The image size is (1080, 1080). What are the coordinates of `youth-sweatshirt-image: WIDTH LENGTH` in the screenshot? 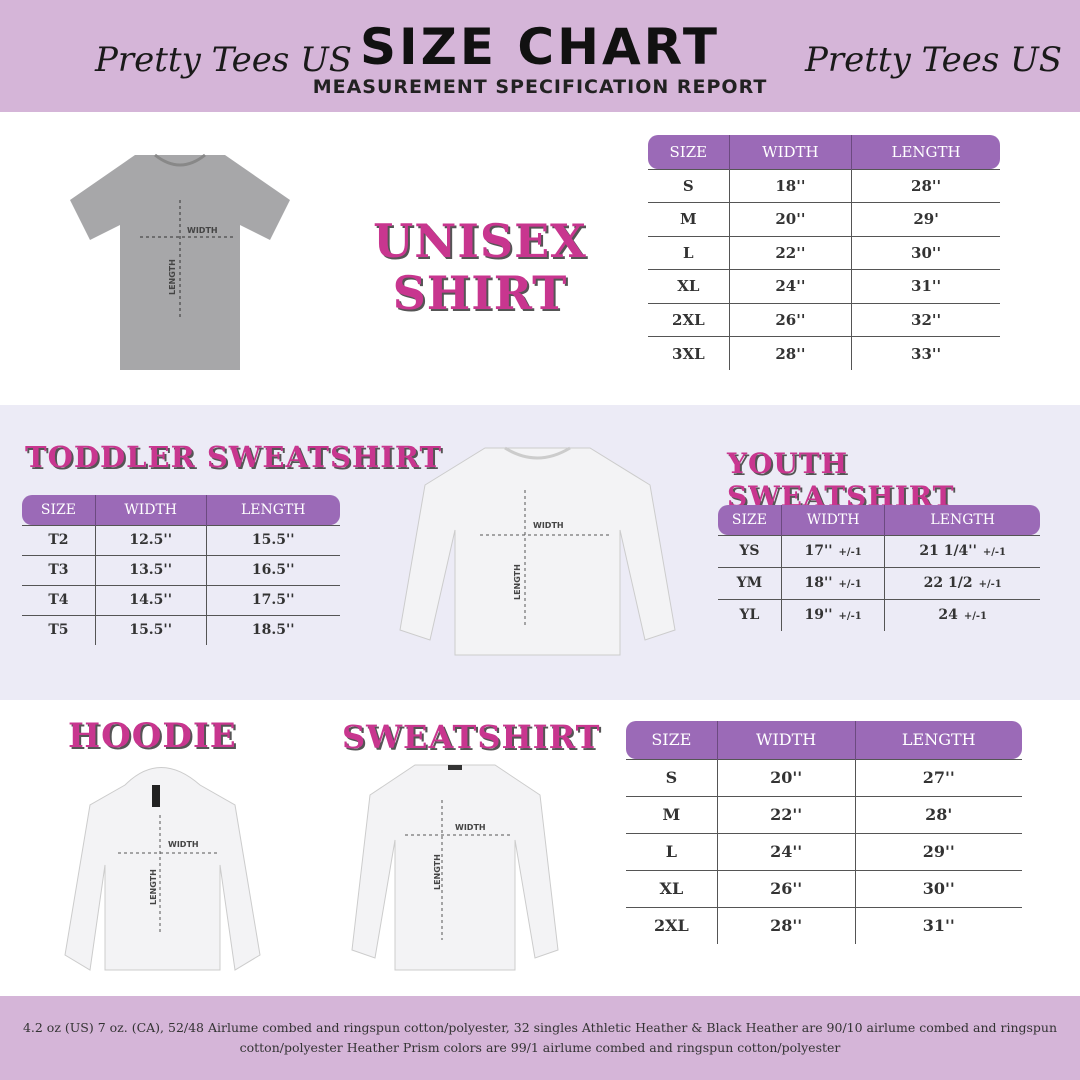 It's located at (537, 551).